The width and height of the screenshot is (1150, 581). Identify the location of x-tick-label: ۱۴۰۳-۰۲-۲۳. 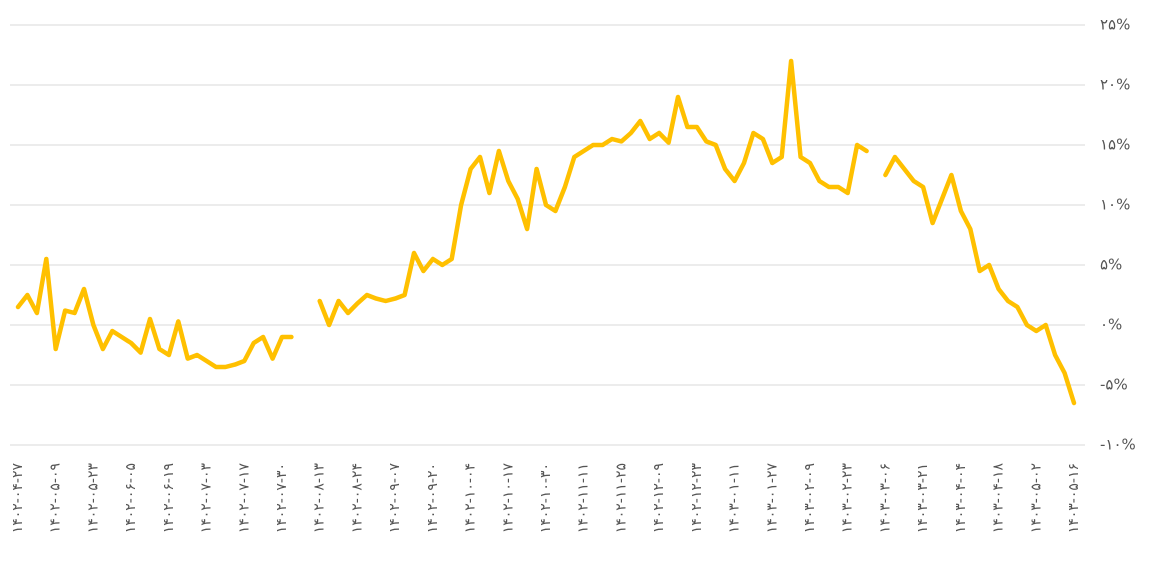
(848, 498).